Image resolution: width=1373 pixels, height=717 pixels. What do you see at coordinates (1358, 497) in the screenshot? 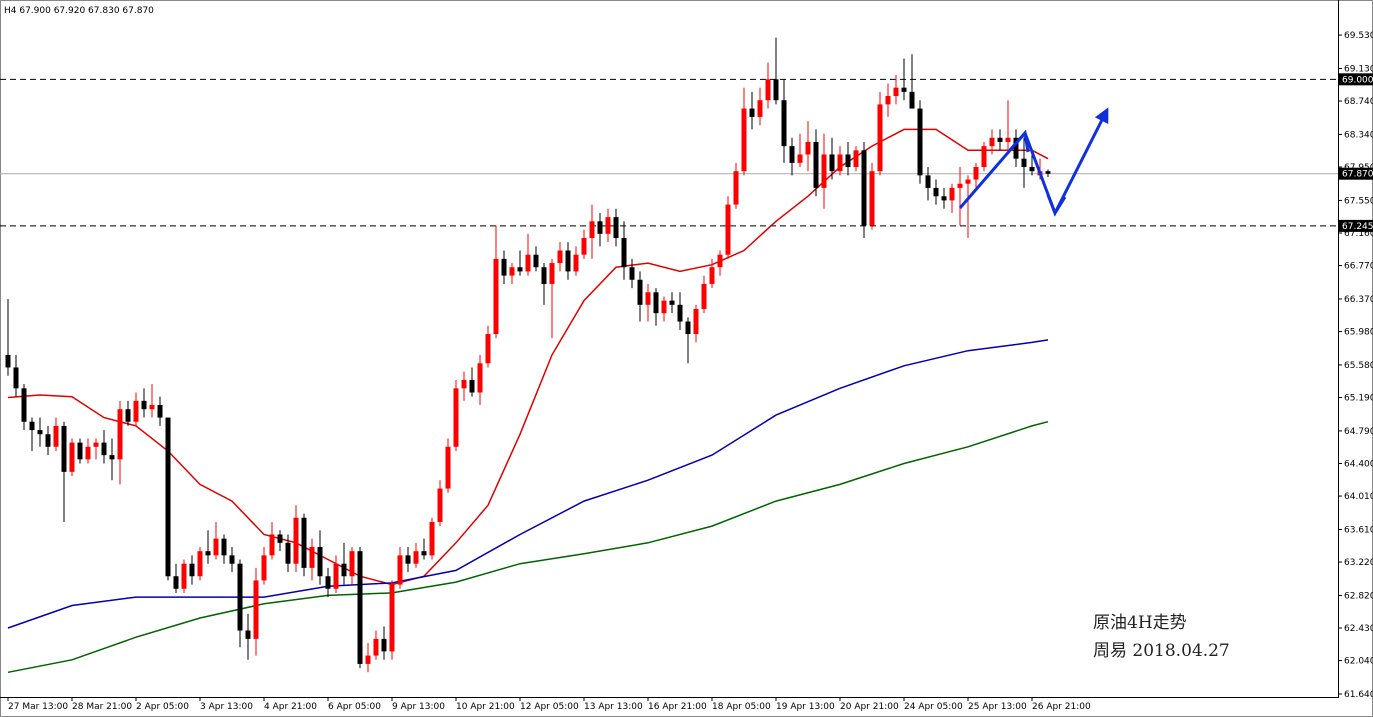
I see `y-tick-label: 64.010` at bounding box center [1358, 497].